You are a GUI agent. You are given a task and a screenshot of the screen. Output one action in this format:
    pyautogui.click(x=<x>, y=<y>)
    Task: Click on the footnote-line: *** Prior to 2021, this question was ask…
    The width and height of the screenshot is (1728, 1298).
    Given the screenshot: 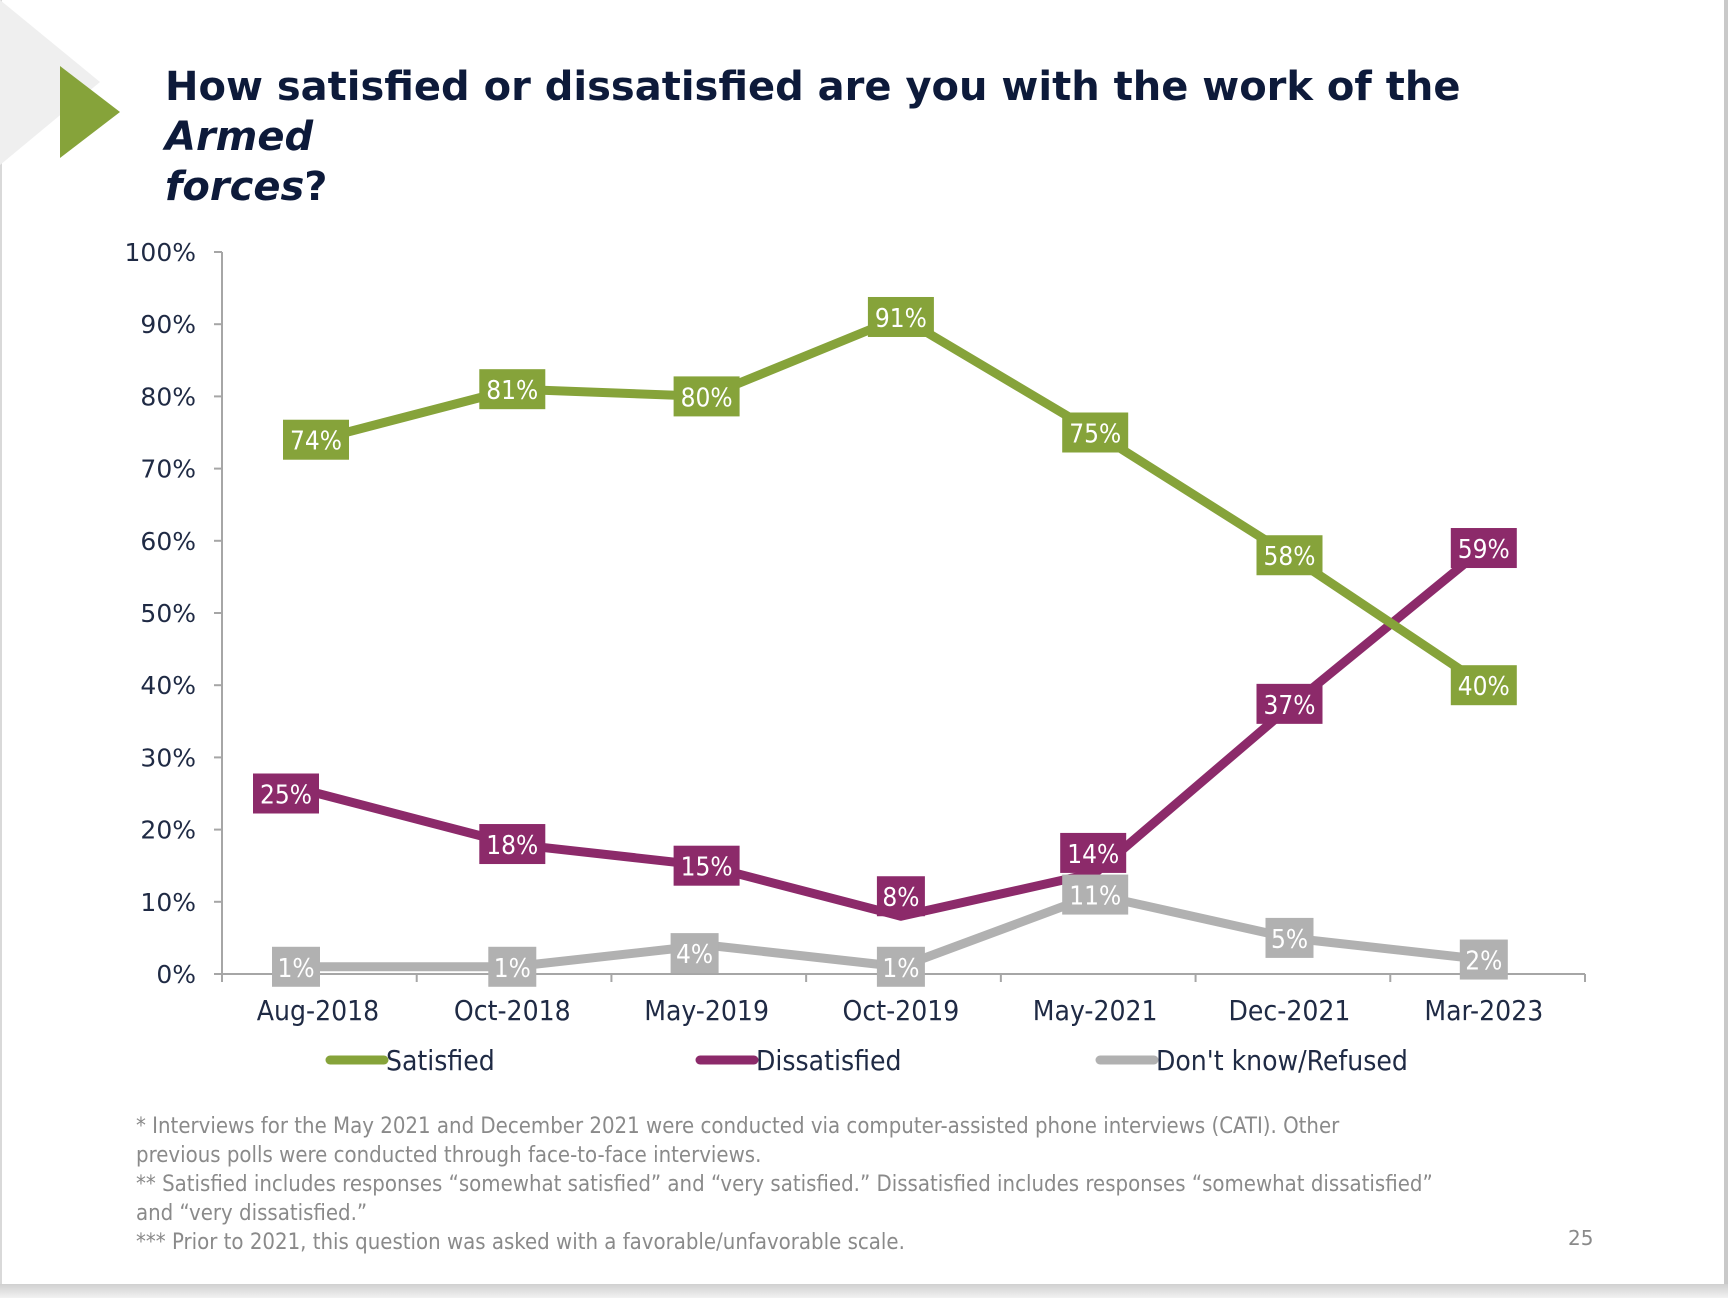 What is the action you would take?
    pyautogui.click(x=520, y=1242)
    